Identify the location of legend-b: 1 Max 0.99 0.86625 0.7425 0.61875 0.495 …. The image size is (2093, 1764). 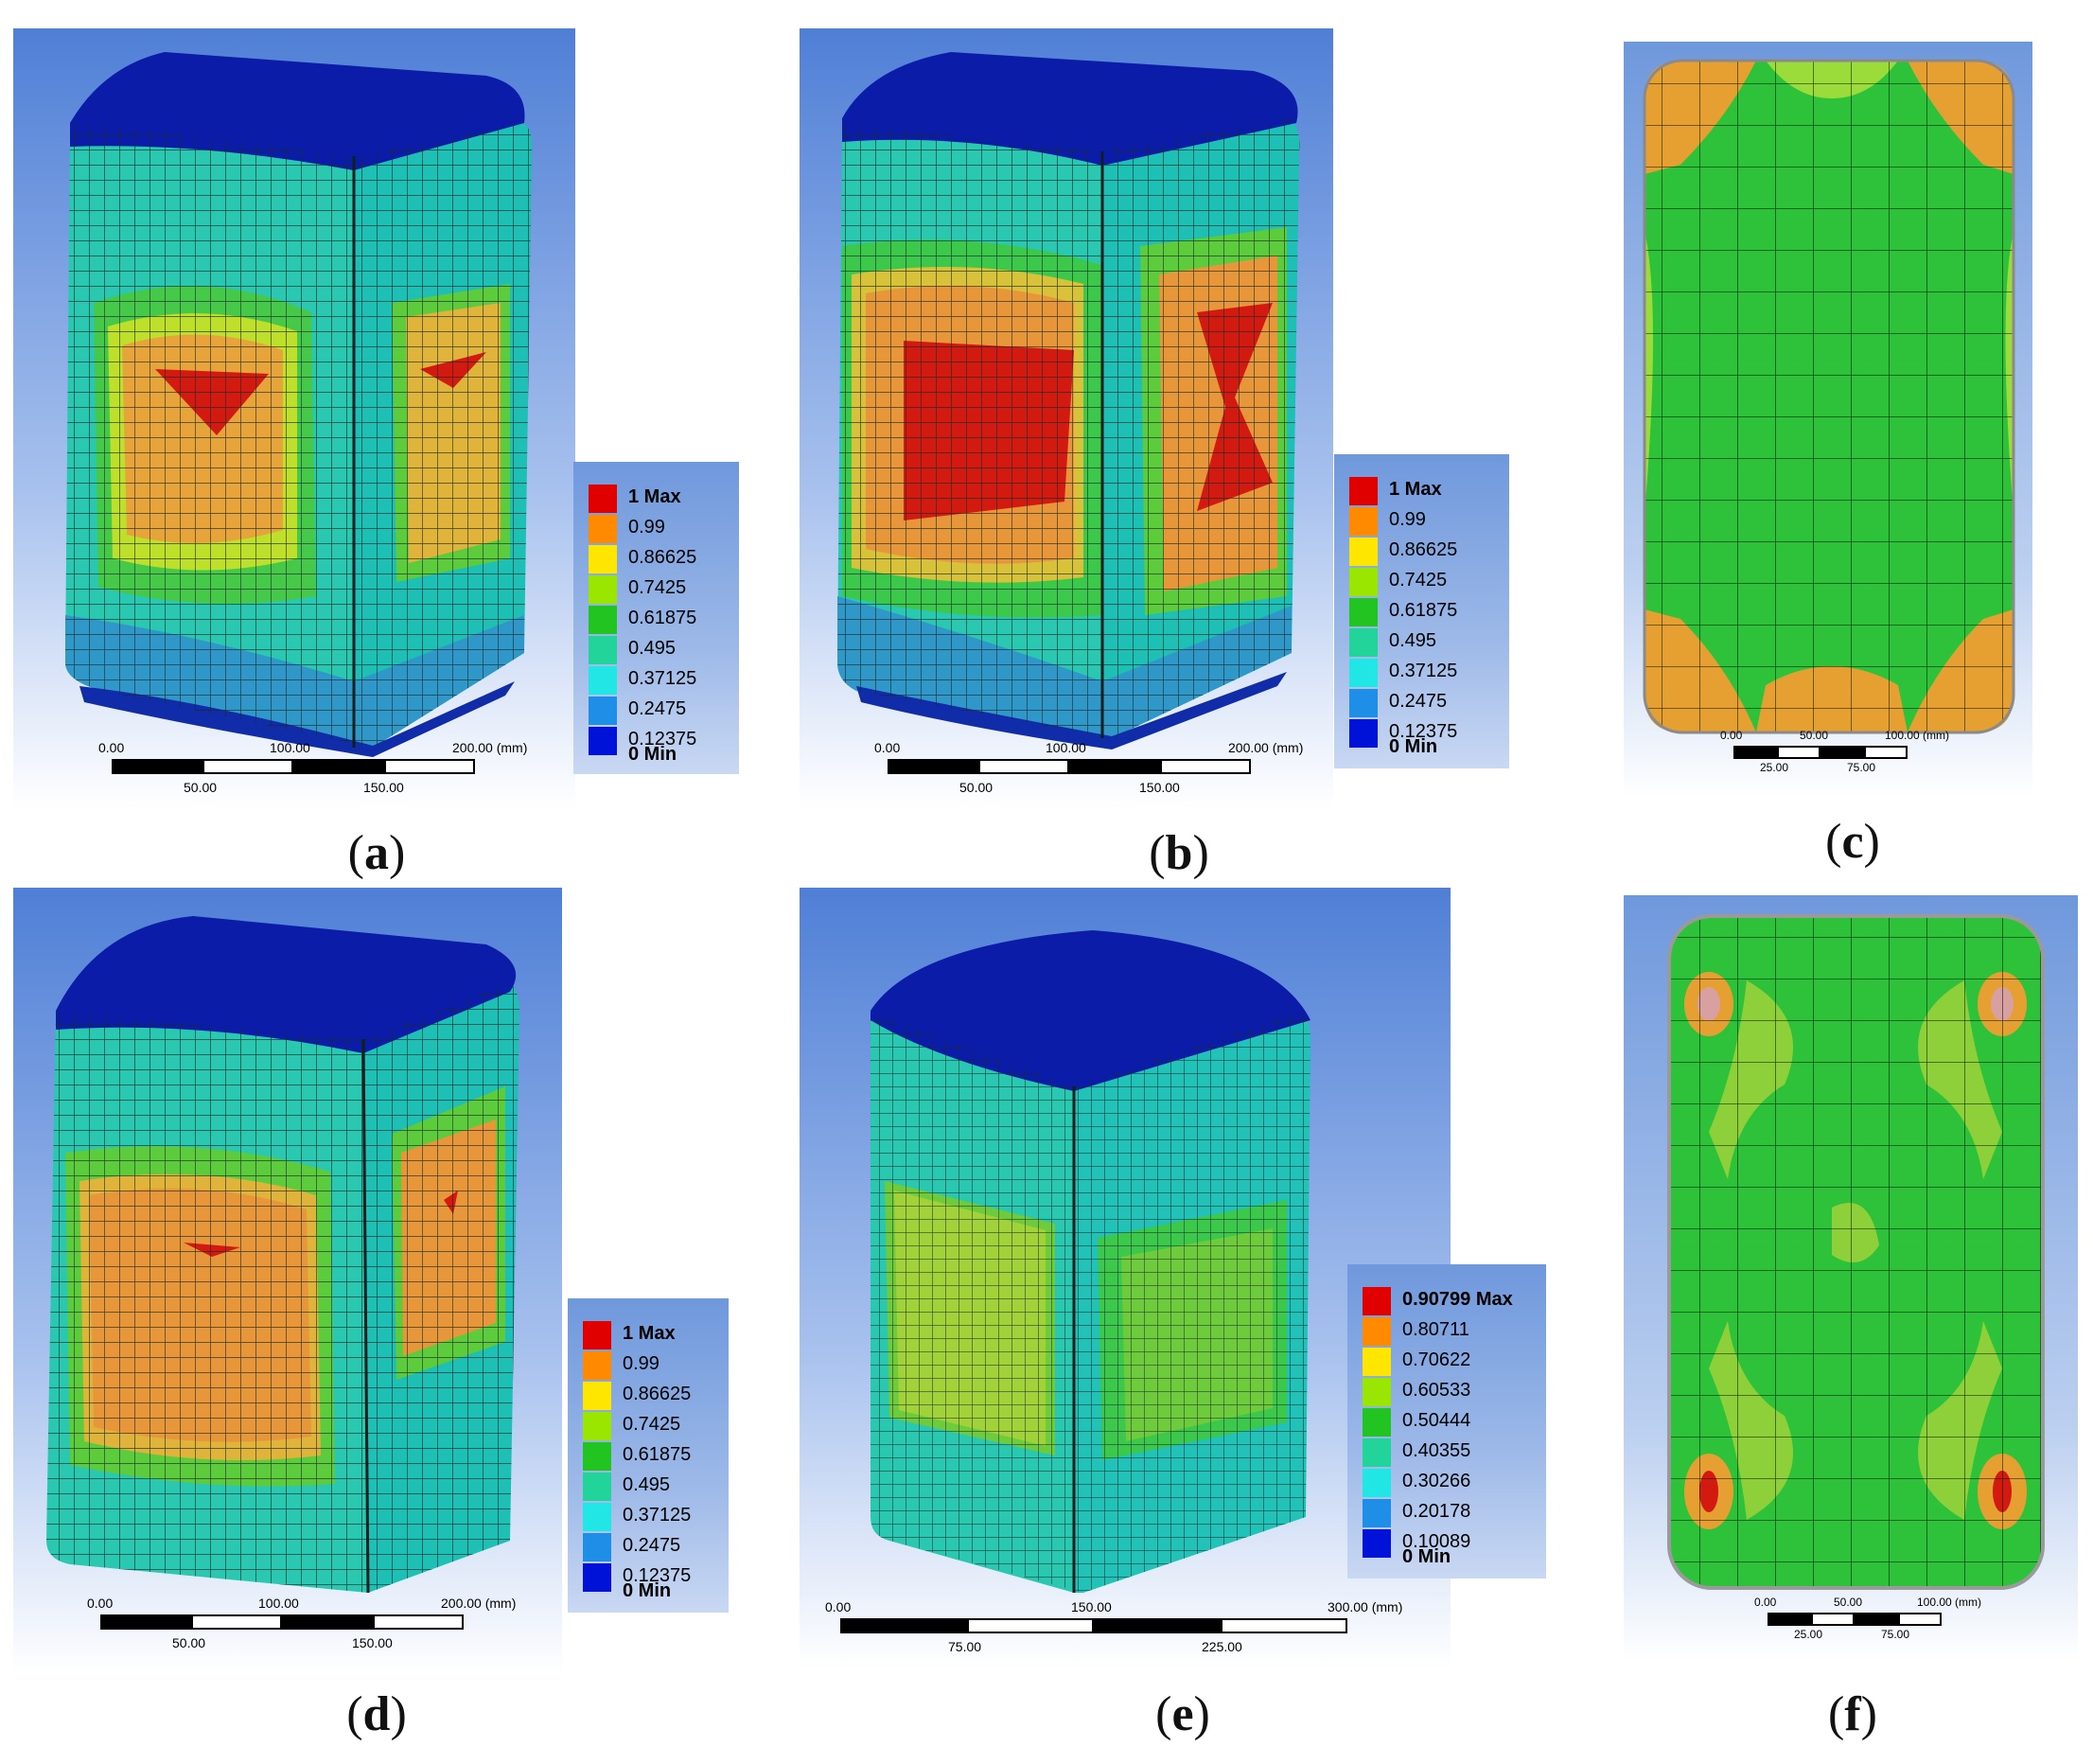
(1421, 611).